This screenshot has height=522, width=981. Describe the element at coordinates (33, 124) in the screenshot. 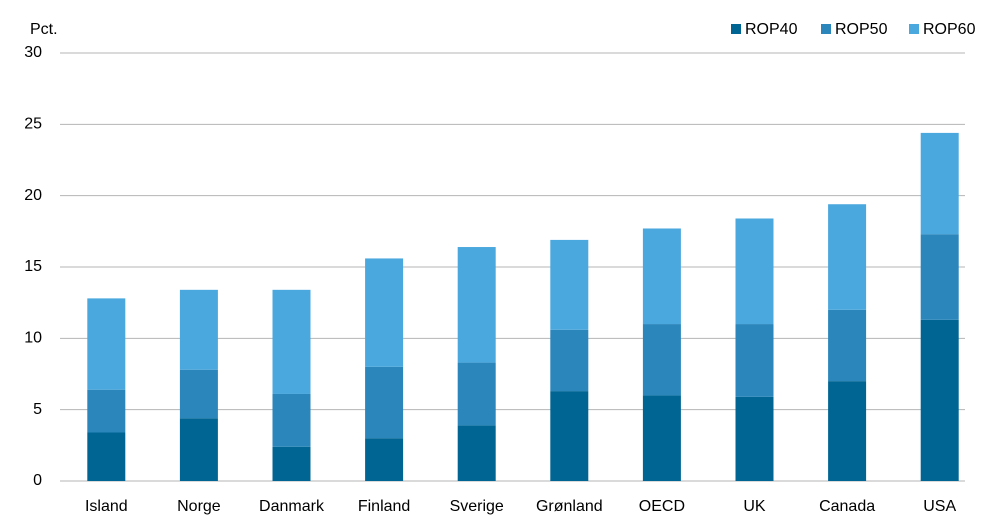

I see `y-tick-label: 25` at that location.